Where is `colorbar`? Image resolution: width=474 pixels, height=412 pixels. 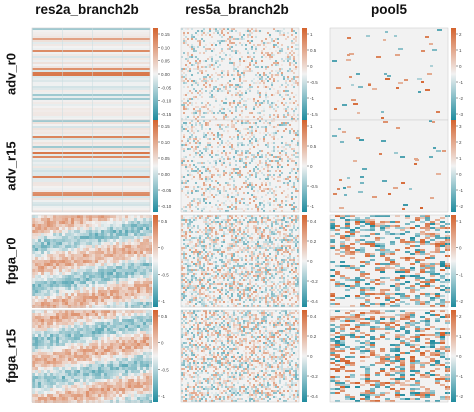
colorbar is located at coordinates (155, 166).